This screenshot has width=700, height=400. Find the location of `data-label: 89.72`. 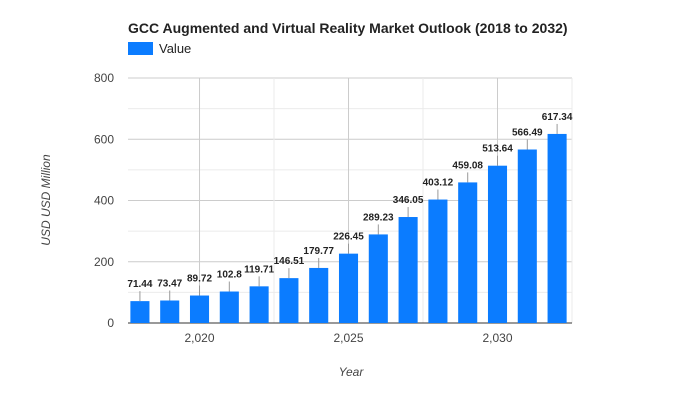

data-label: 89.72 is located at coordinates (199, 279).